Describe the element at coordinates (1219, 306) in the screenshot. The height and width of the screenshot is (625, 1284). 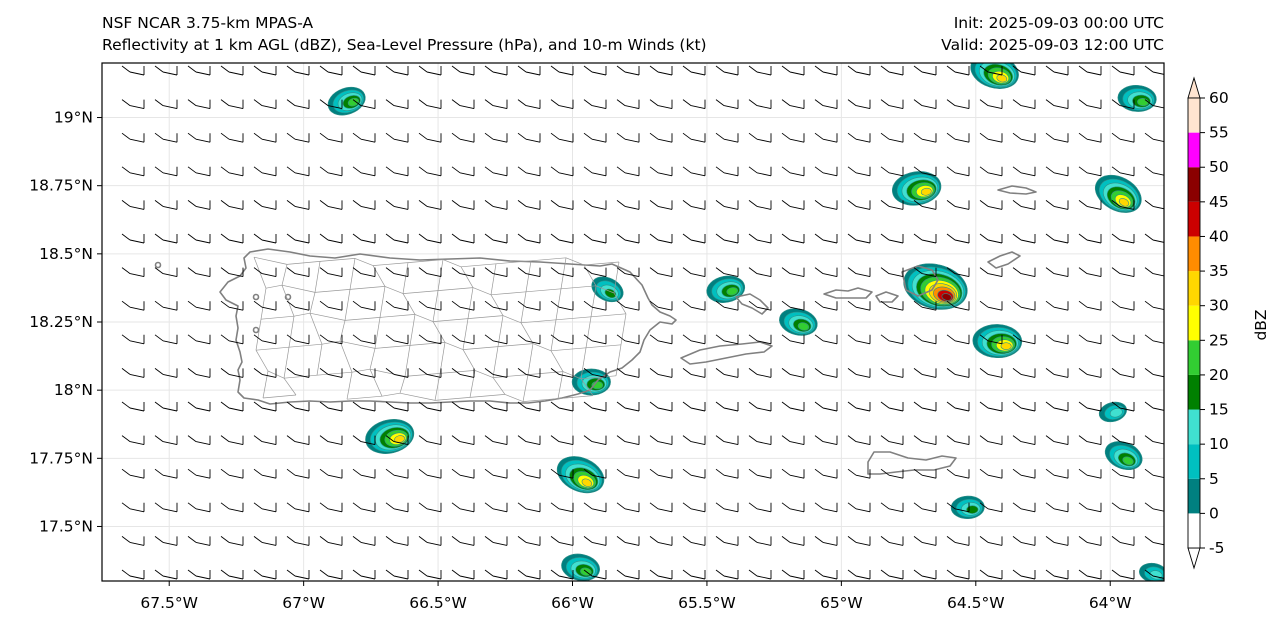
I see `colorbar-tick-label: 30` at that location.